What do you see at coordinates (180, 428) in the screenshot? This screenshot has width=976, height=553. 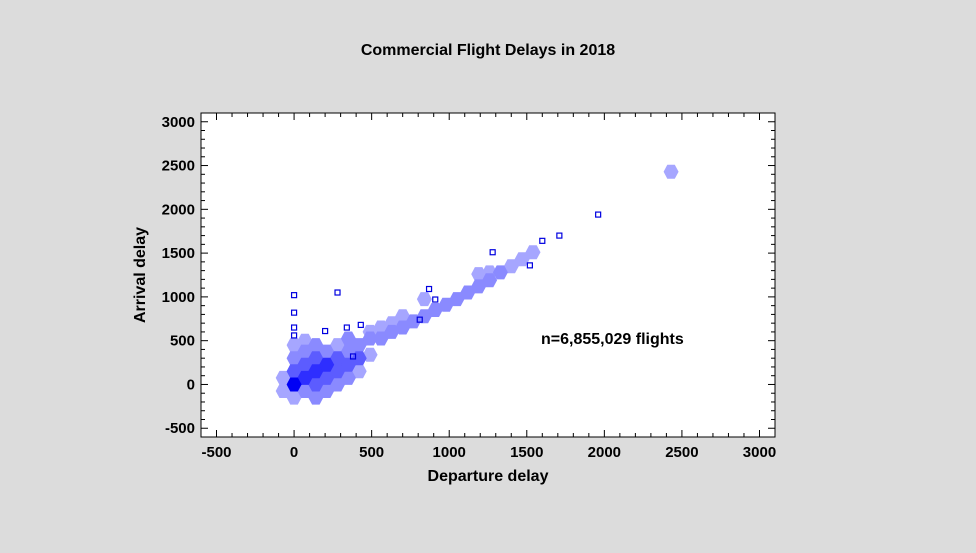 I see `y-tick-label: -500` at bounding box center [180, 428].